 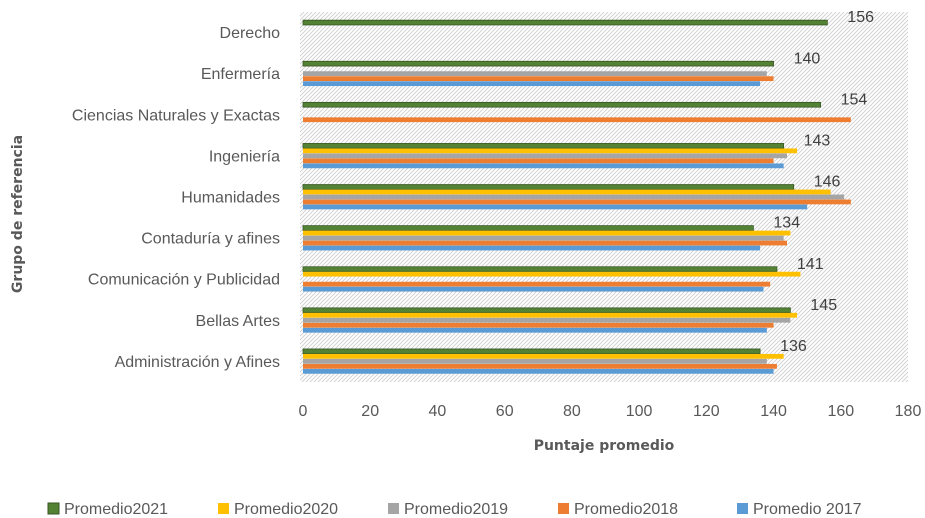 I want to click on category-label: Derecho, so click(x=250, y=33).